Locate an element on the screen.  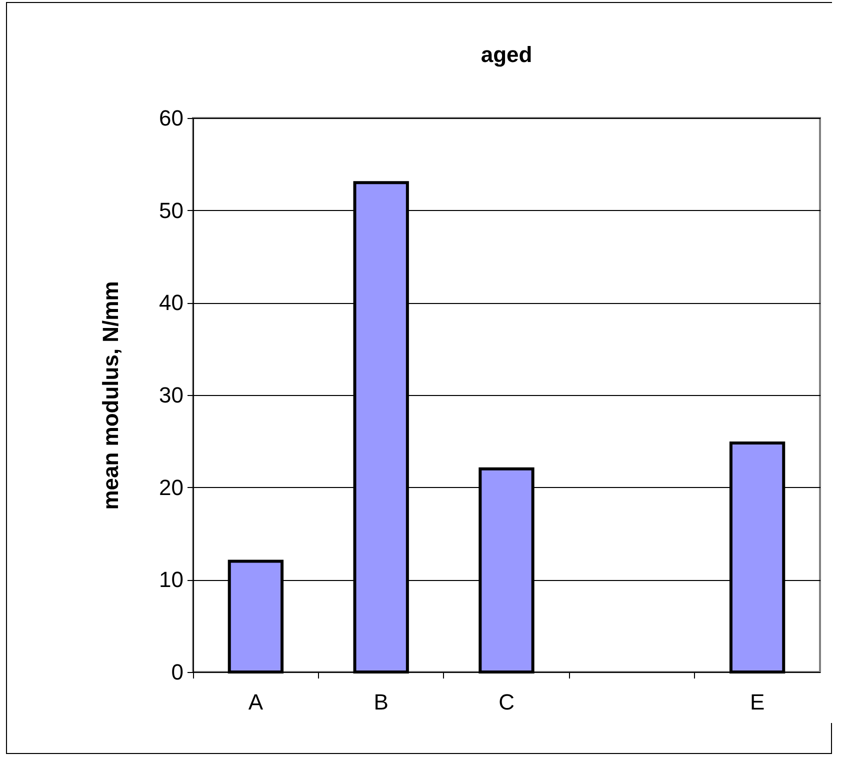
x-tick-label: A is located at coordinates (256, 702).